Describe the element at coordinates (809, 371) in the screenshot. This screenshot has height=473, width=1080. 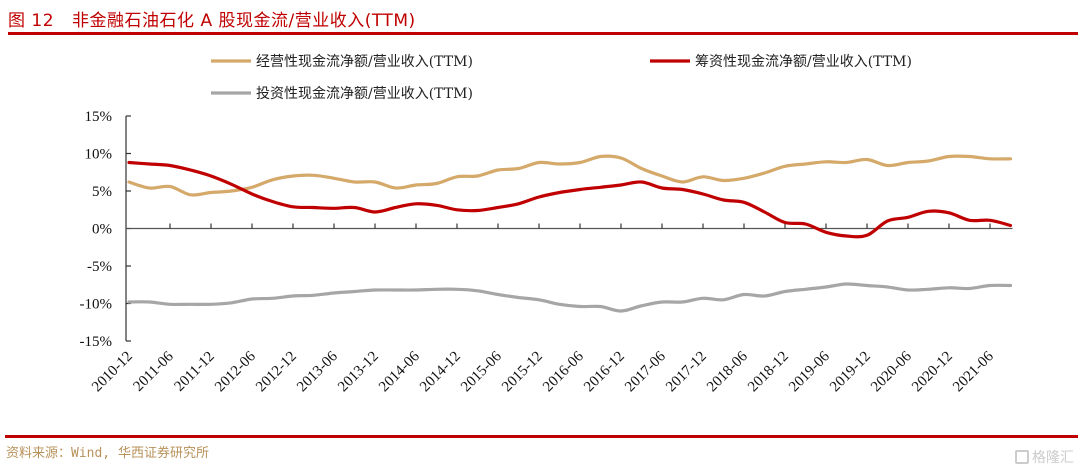
I see `x-tick-label: 2019-06` at that location.